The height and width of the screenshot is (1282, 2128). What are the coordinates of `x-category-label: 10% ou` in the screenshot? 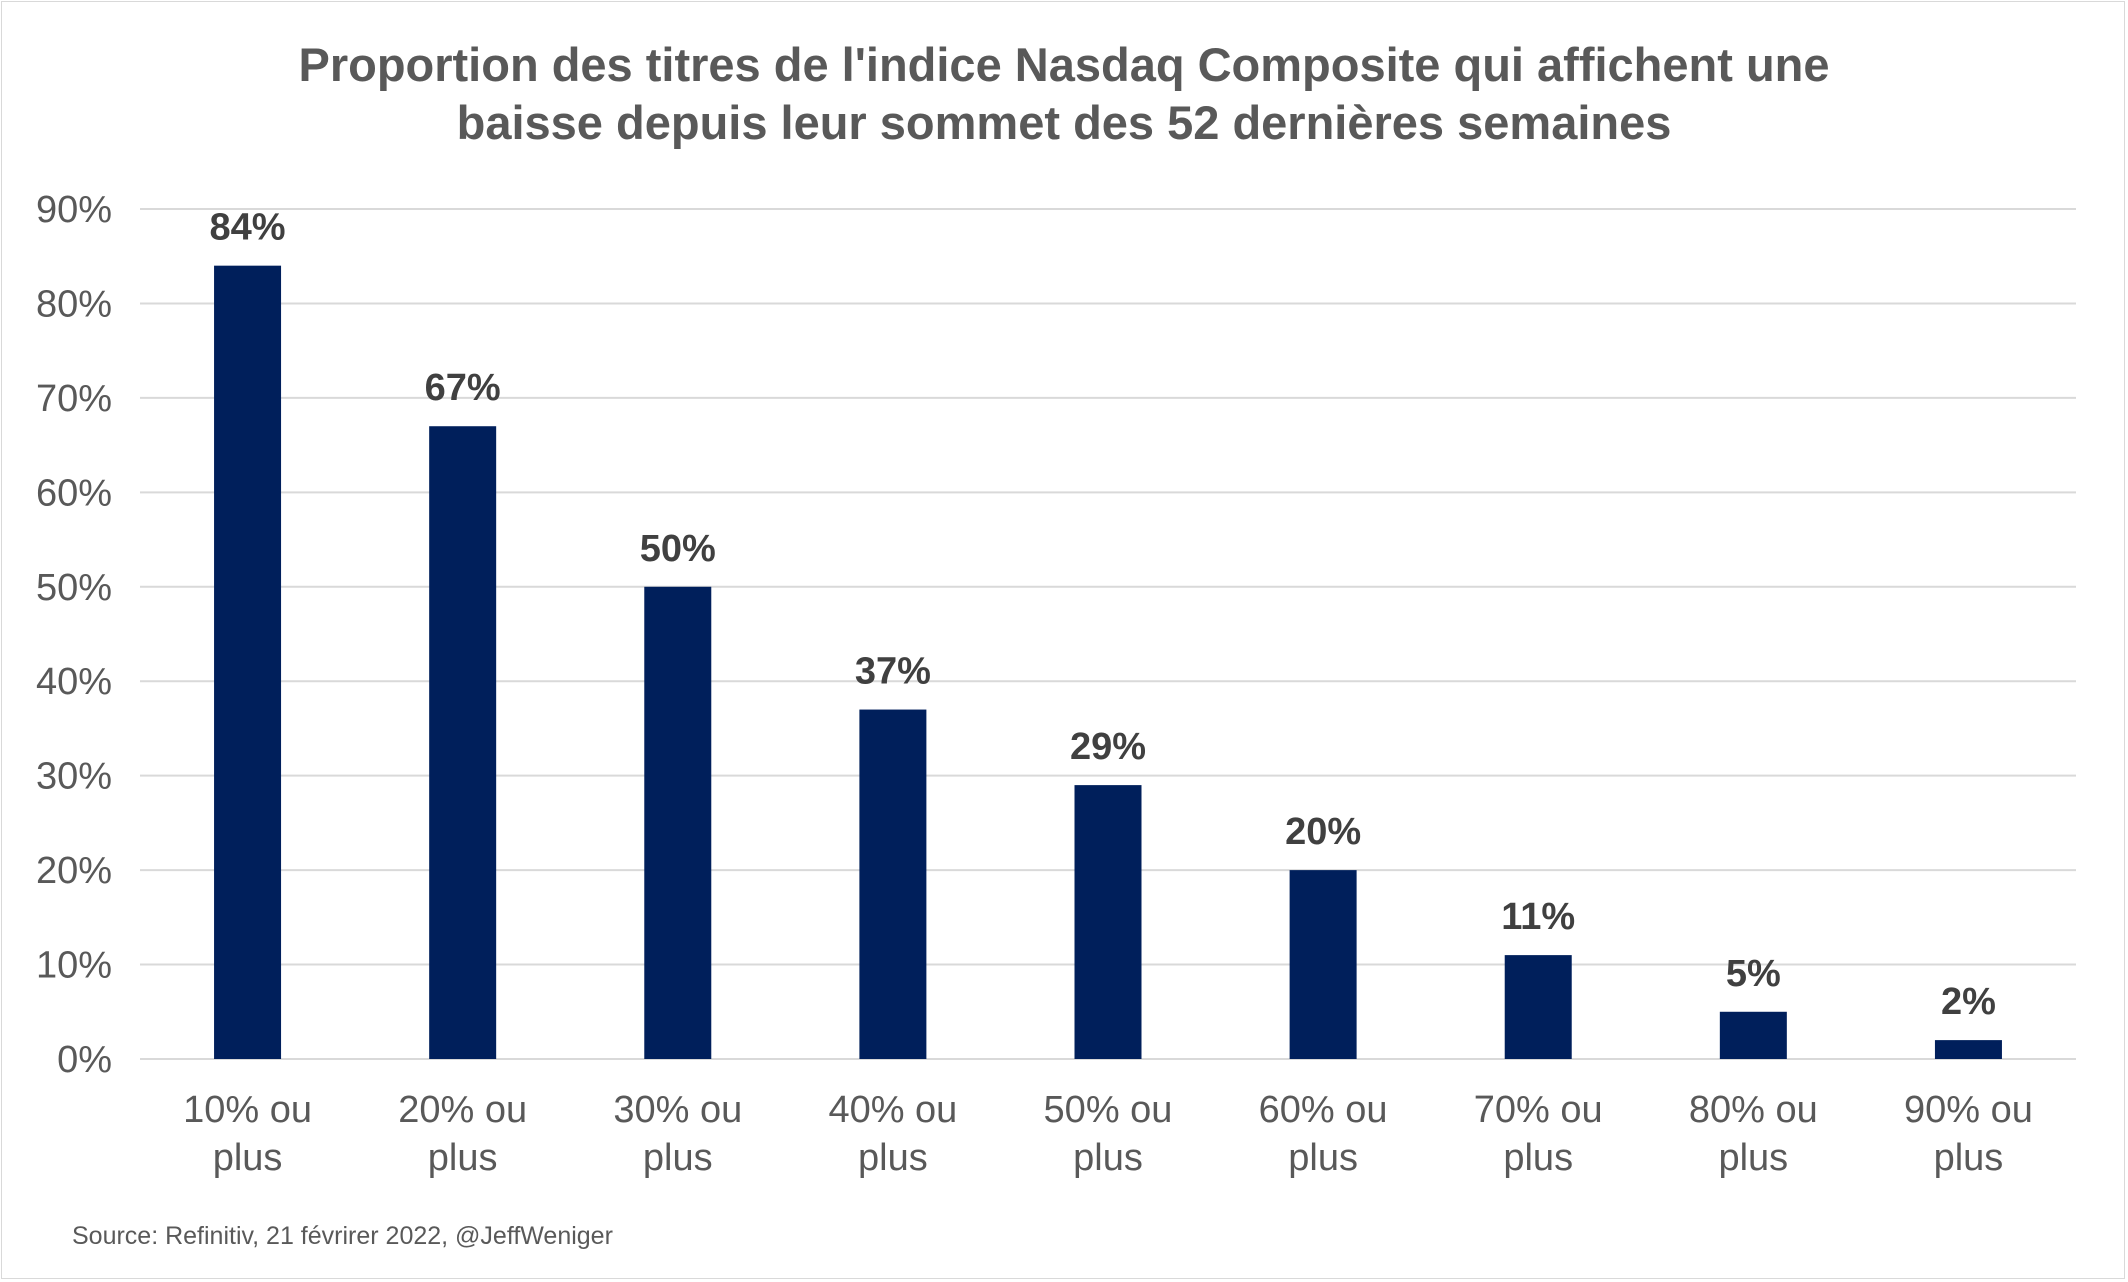 It's located at (247, 1110).